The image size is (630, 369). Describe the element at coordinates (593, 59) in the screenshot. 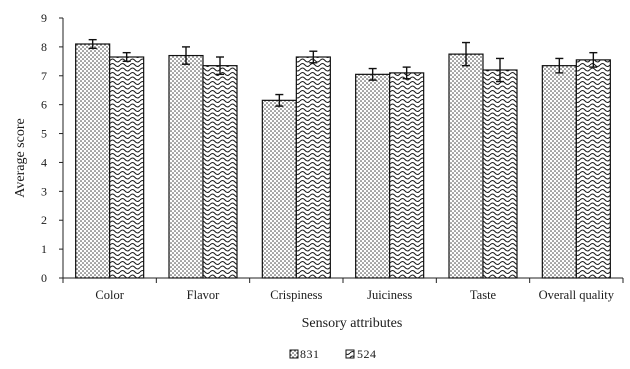

I see `error-bar-524-overall-quality` at that location.